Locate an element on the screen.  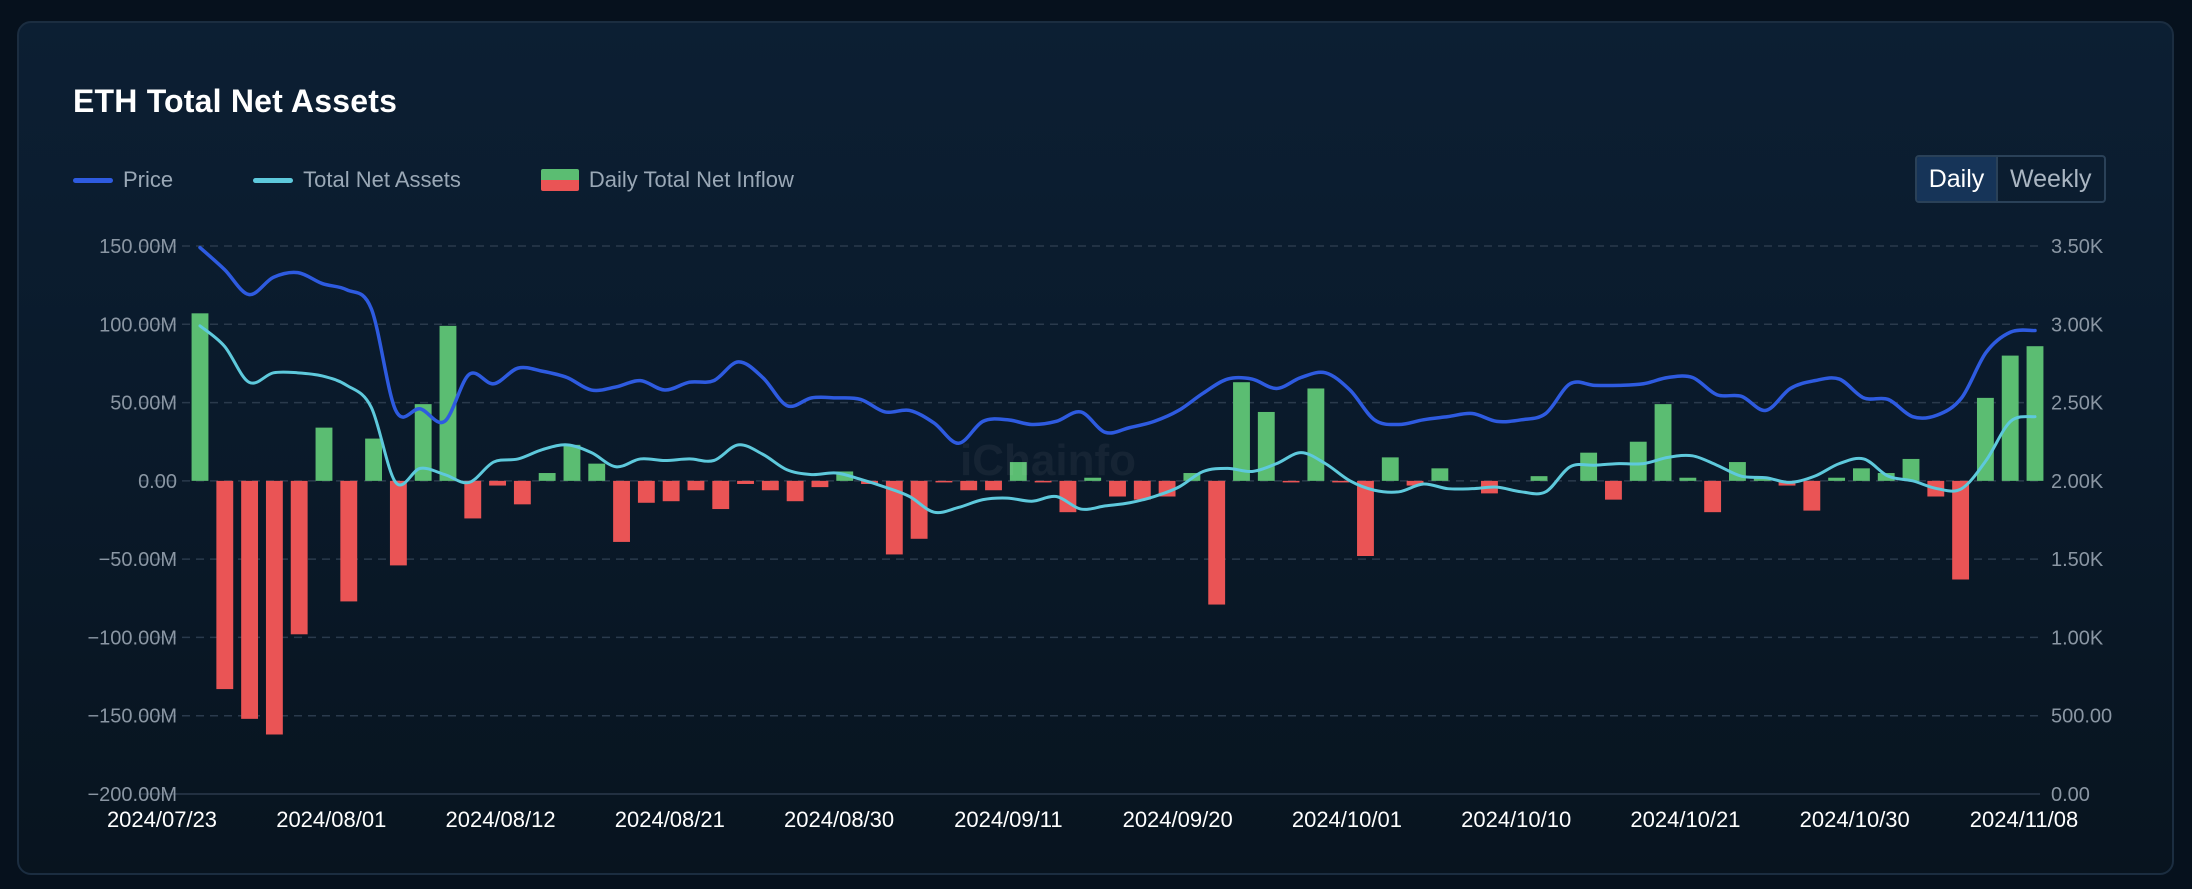
legend-item-daily-inflow: Daily Total Net Inflow is located at coordinates (667, 180).